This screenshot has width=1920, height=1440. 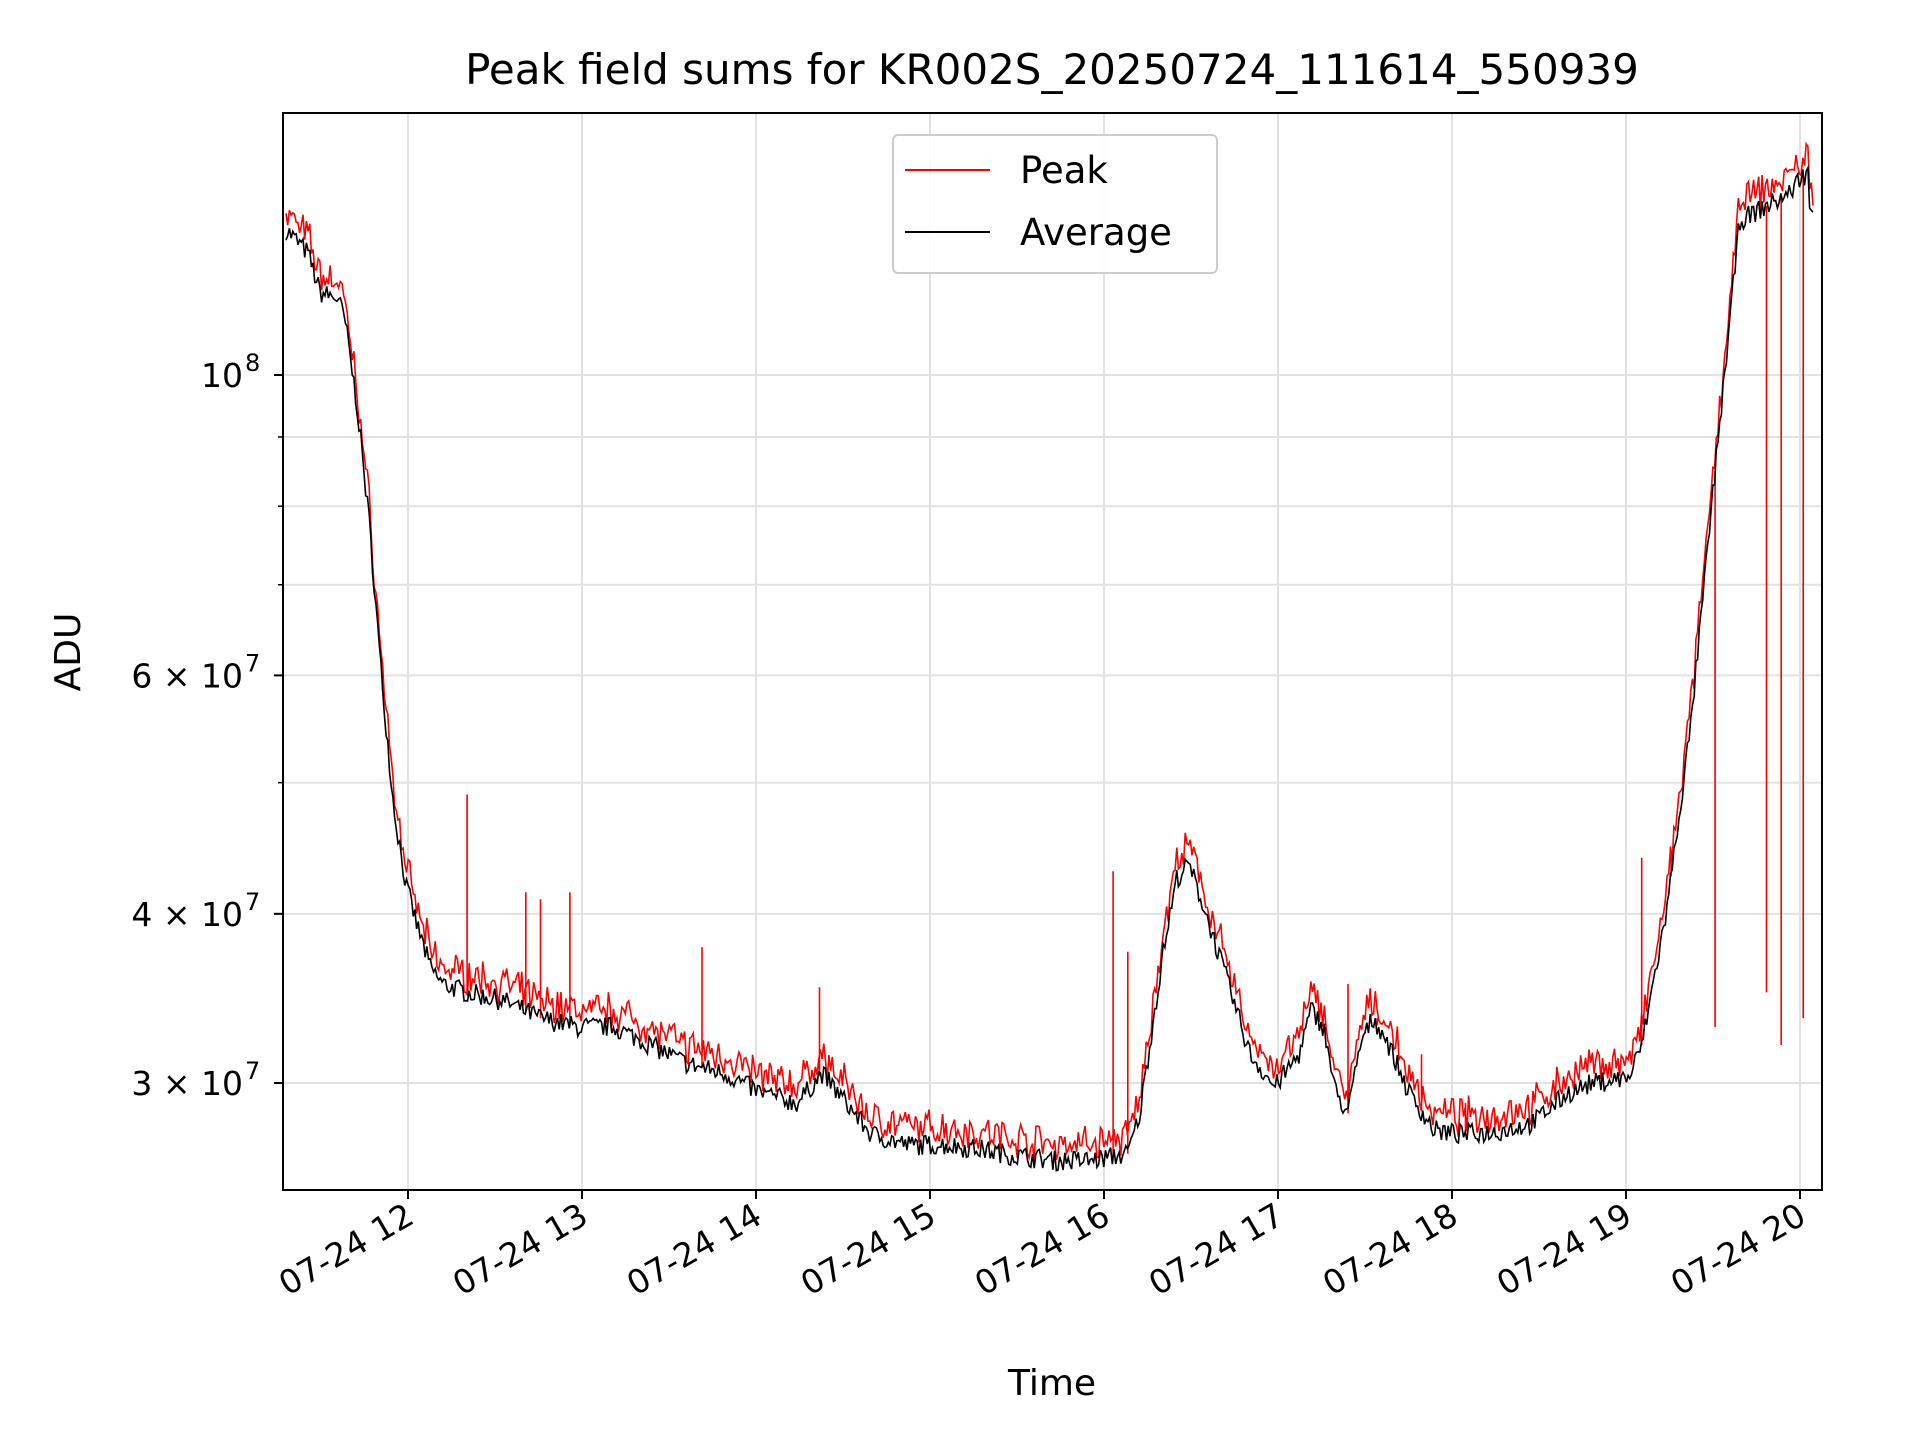 I want to click on y-tick-label: 4 × 10, so click(x=187, y=914).